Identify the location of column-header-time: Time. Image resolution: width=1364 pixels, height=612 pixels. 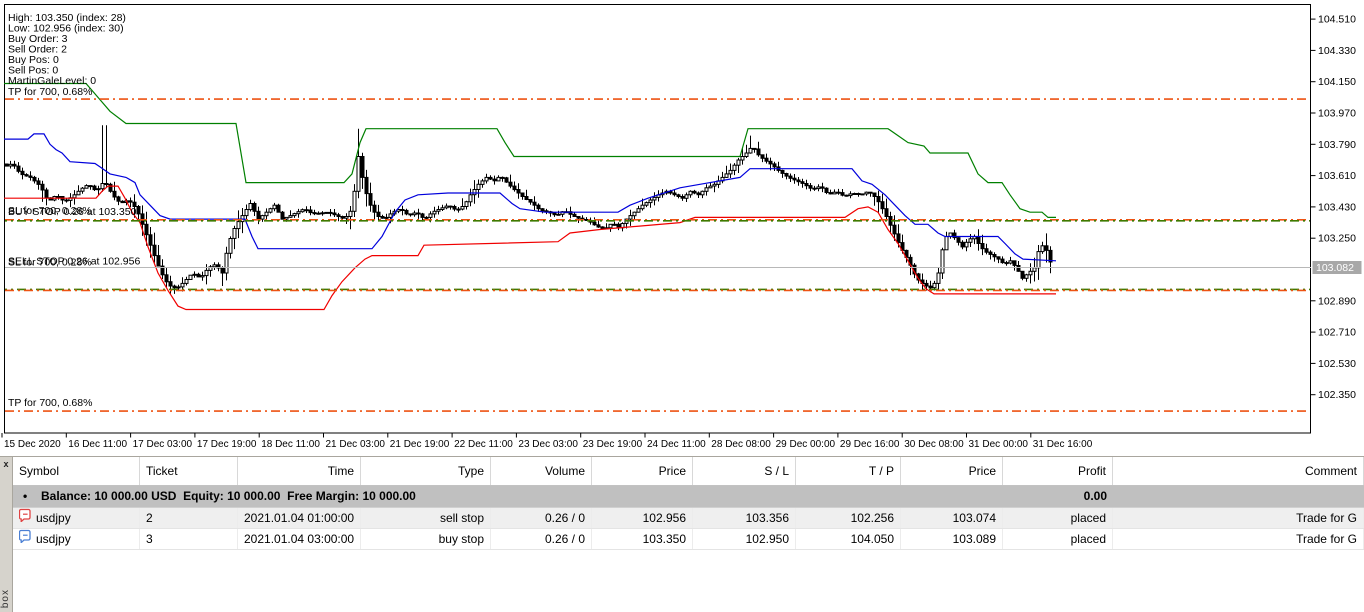
(299, 471).